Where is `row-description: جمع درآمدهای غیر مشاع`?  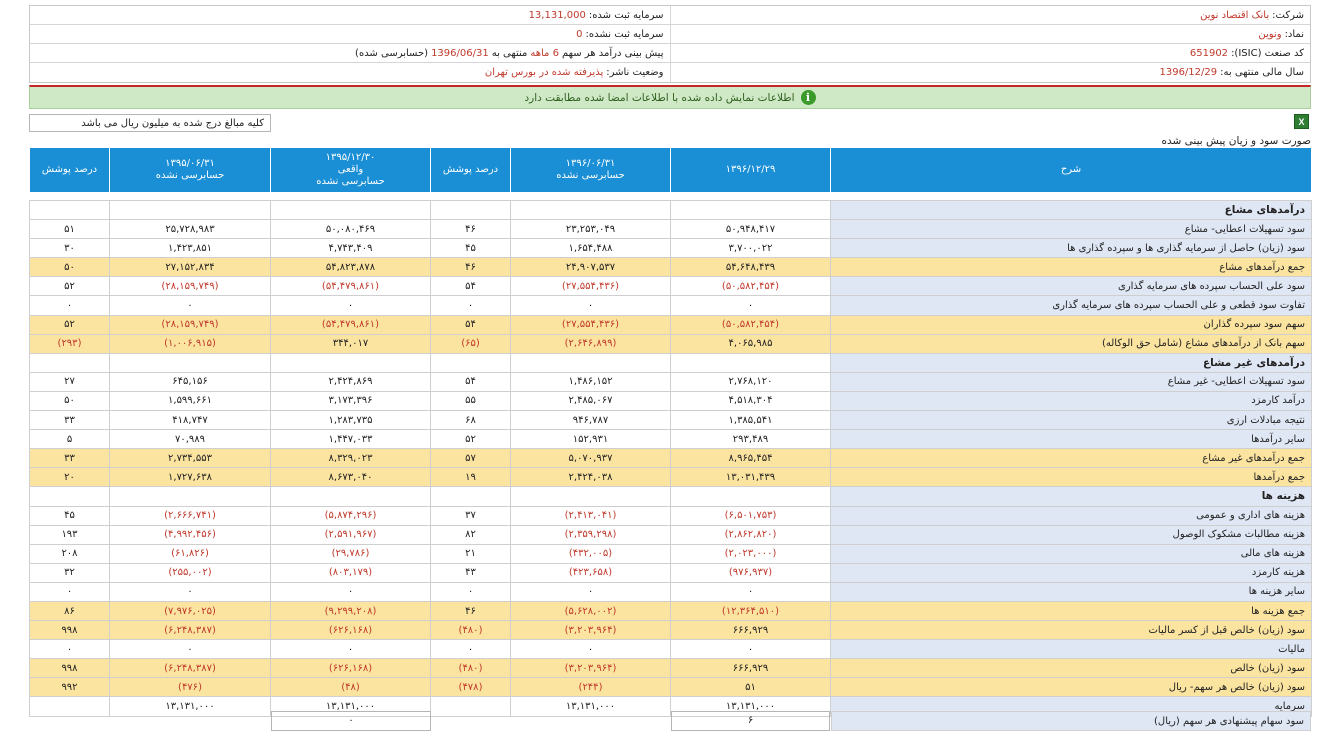
row-description: جمع درآمدهای غیر مشاع is located at coordinates (1071, 458).